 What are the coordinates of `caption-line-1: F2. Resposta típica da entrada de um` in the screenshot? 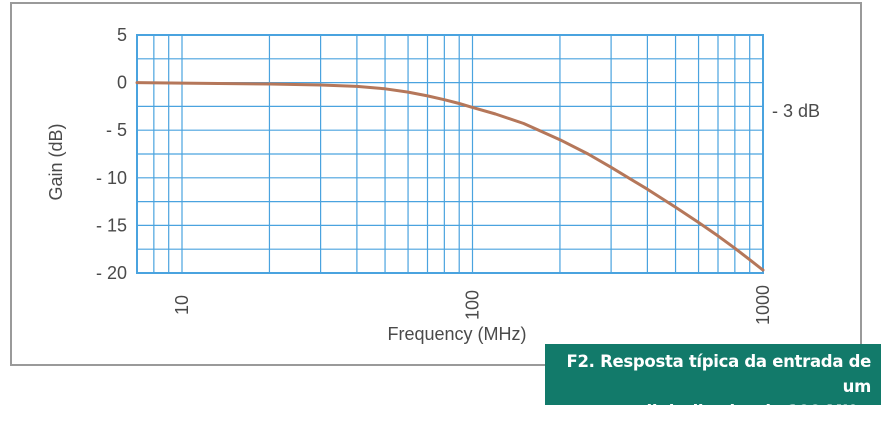 It's located at (719, 374).